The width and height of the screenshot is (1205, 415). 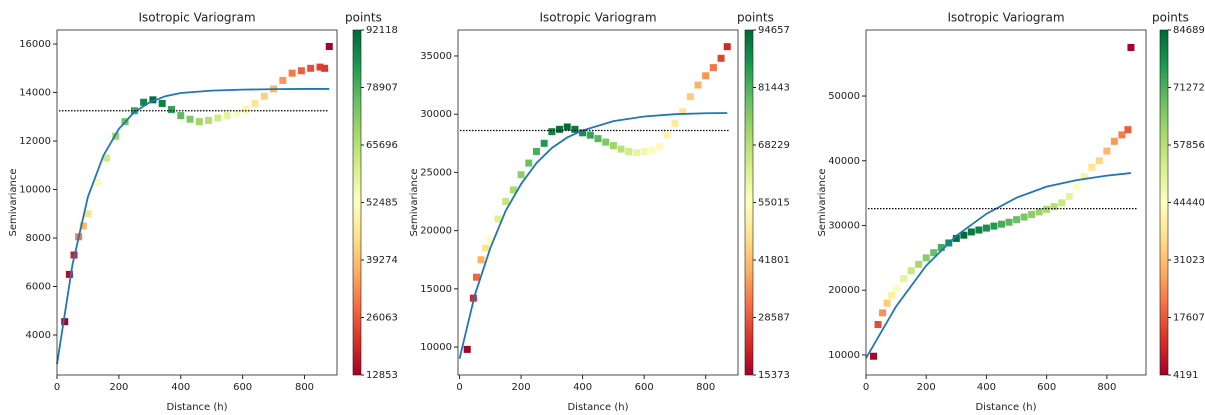 What do you see at coordinates (822, 202) in the screenshot?
I see `y-axis-label: Semivariance` at bounding box center [822, 202].